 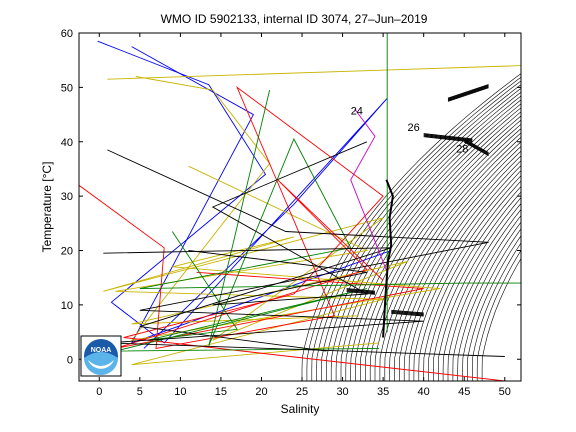 What do you see at coordinates (388, 258) in the screenshot?
I see `core-profile` at bounding box center [388, 258].